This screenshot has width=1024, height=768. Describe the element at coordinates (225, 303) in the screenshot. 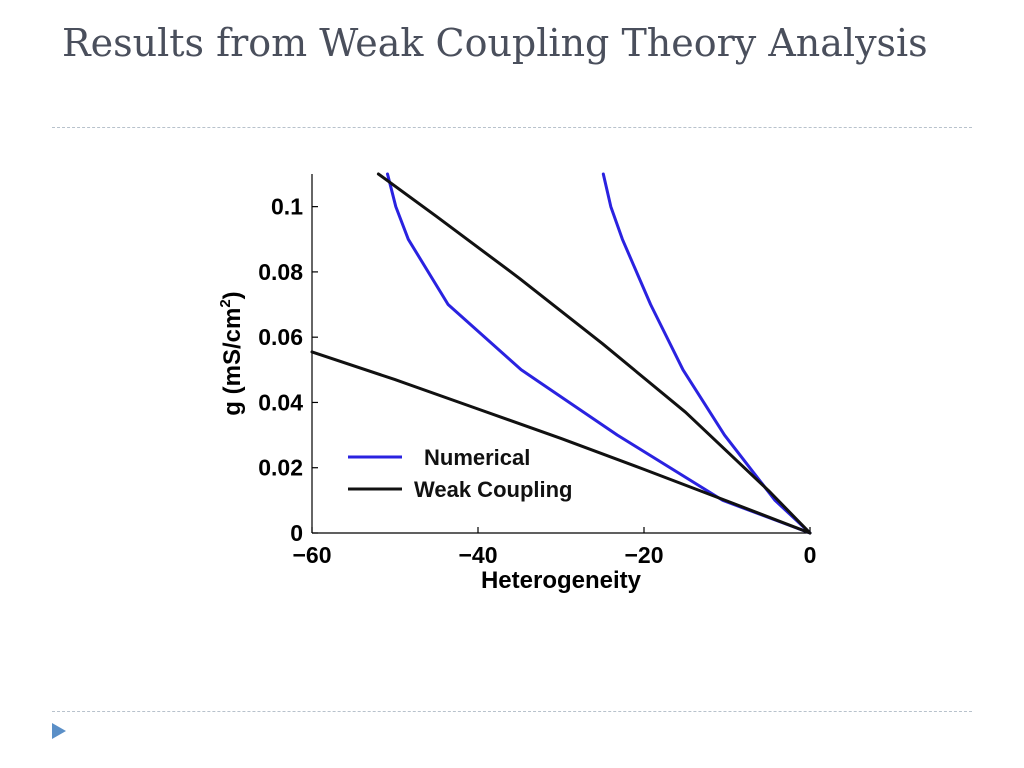

I see `y-axis-label-superscript: 2` at that location.